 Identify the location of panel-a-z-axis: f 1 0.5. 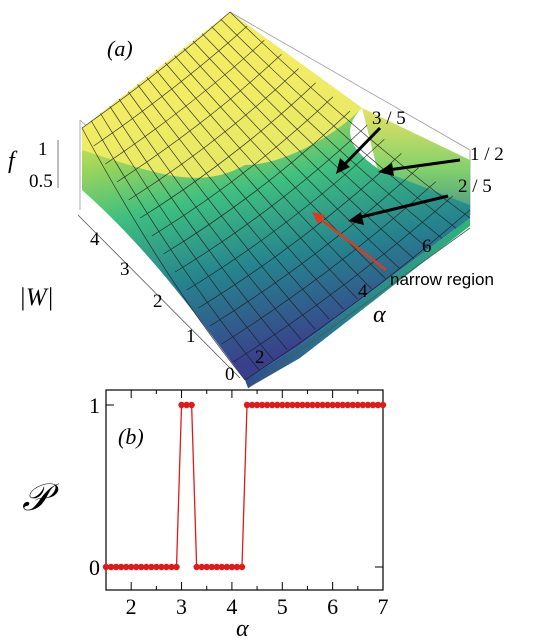
(33, 165).